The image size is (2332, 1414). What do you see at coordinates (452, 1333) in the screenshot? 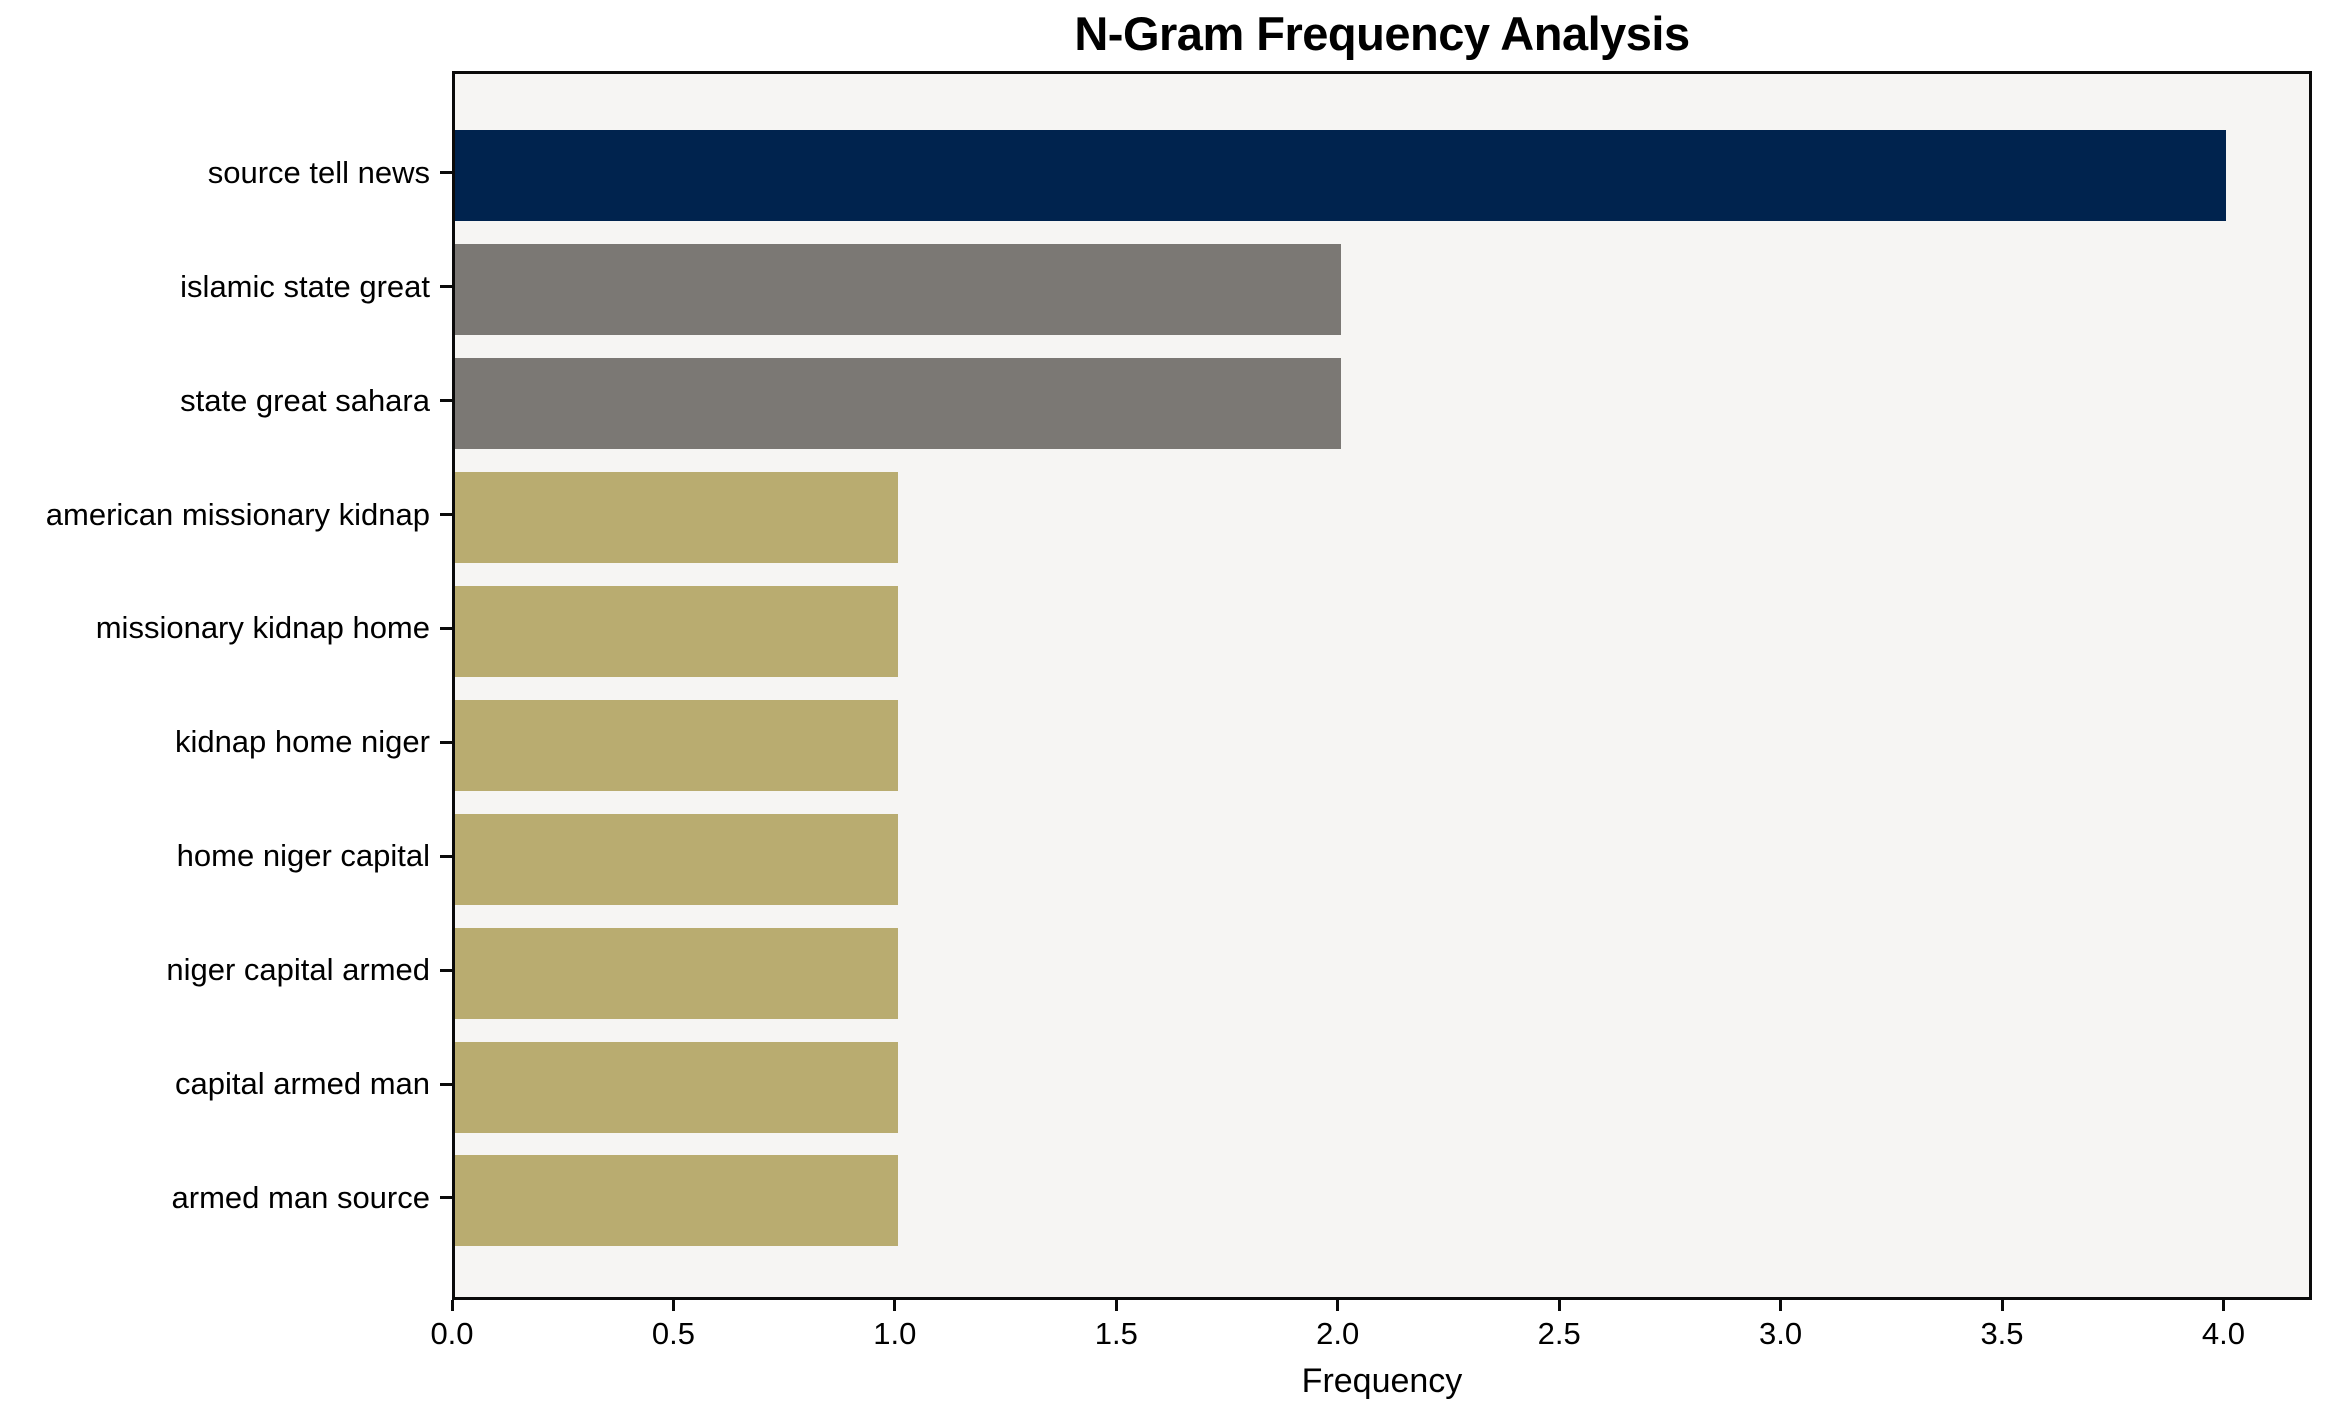
I see `x-tick-label: 0.0` at bounding box center [452, 1333].